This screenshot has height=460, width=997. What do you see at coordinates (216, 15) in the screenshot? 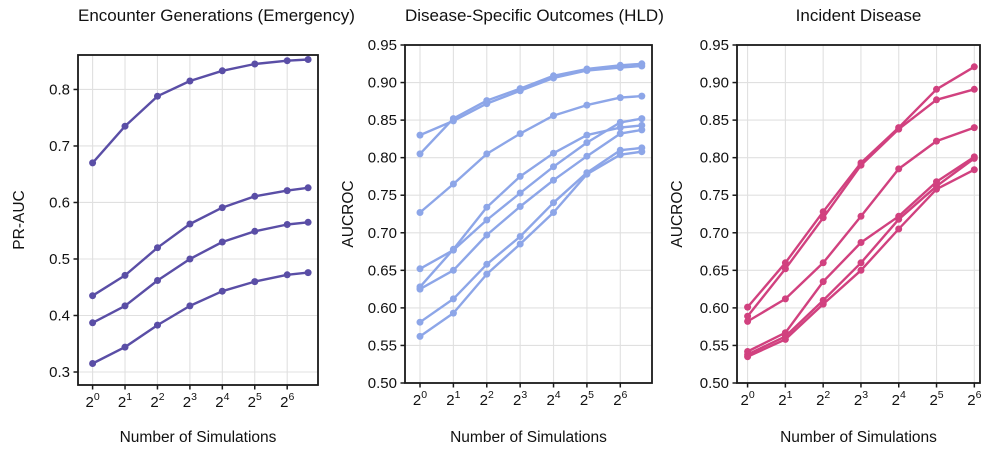
I see `chart-title: Encounter Generations (Emergency)` at bounding box center [216, 15].